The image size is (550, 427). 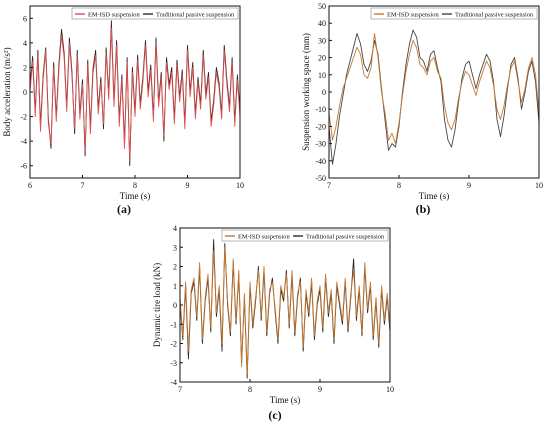 I want to click on panel-label-c: (c), so click(x=274, y=415).